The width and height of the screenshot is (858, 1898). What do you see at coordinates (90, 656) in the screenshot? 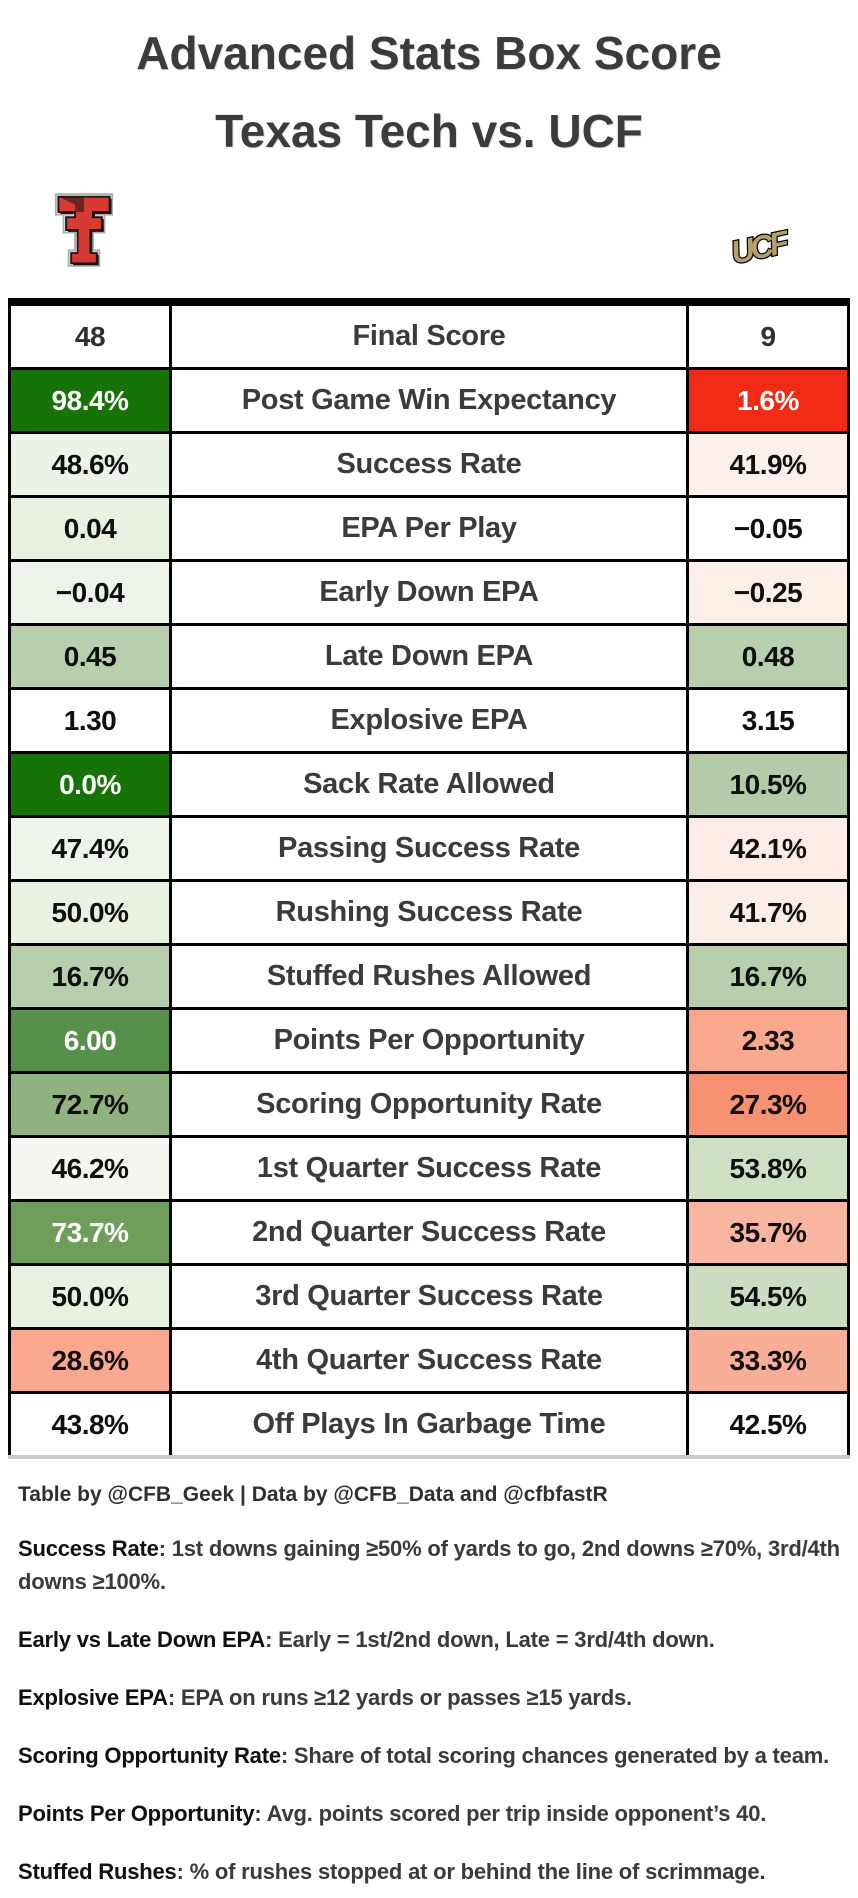
I see `home-value-cell: 0.45` at bounding box center [90, 656].